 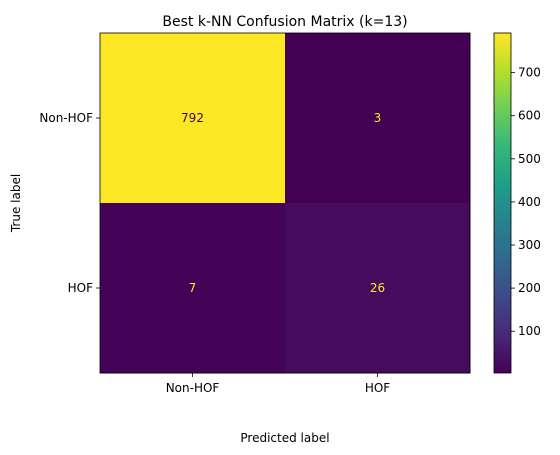 I want to click on colorbar-tick-label: 100, so click(x=529, y=331).